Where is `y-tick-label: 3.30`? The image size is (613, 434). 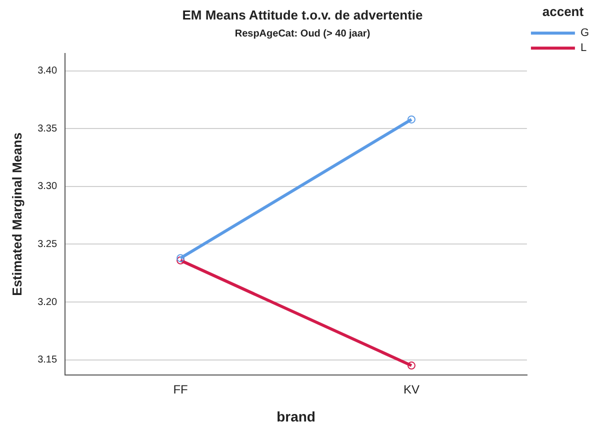 y-tick-label: 3.30 is located at coordinates (48, 186).